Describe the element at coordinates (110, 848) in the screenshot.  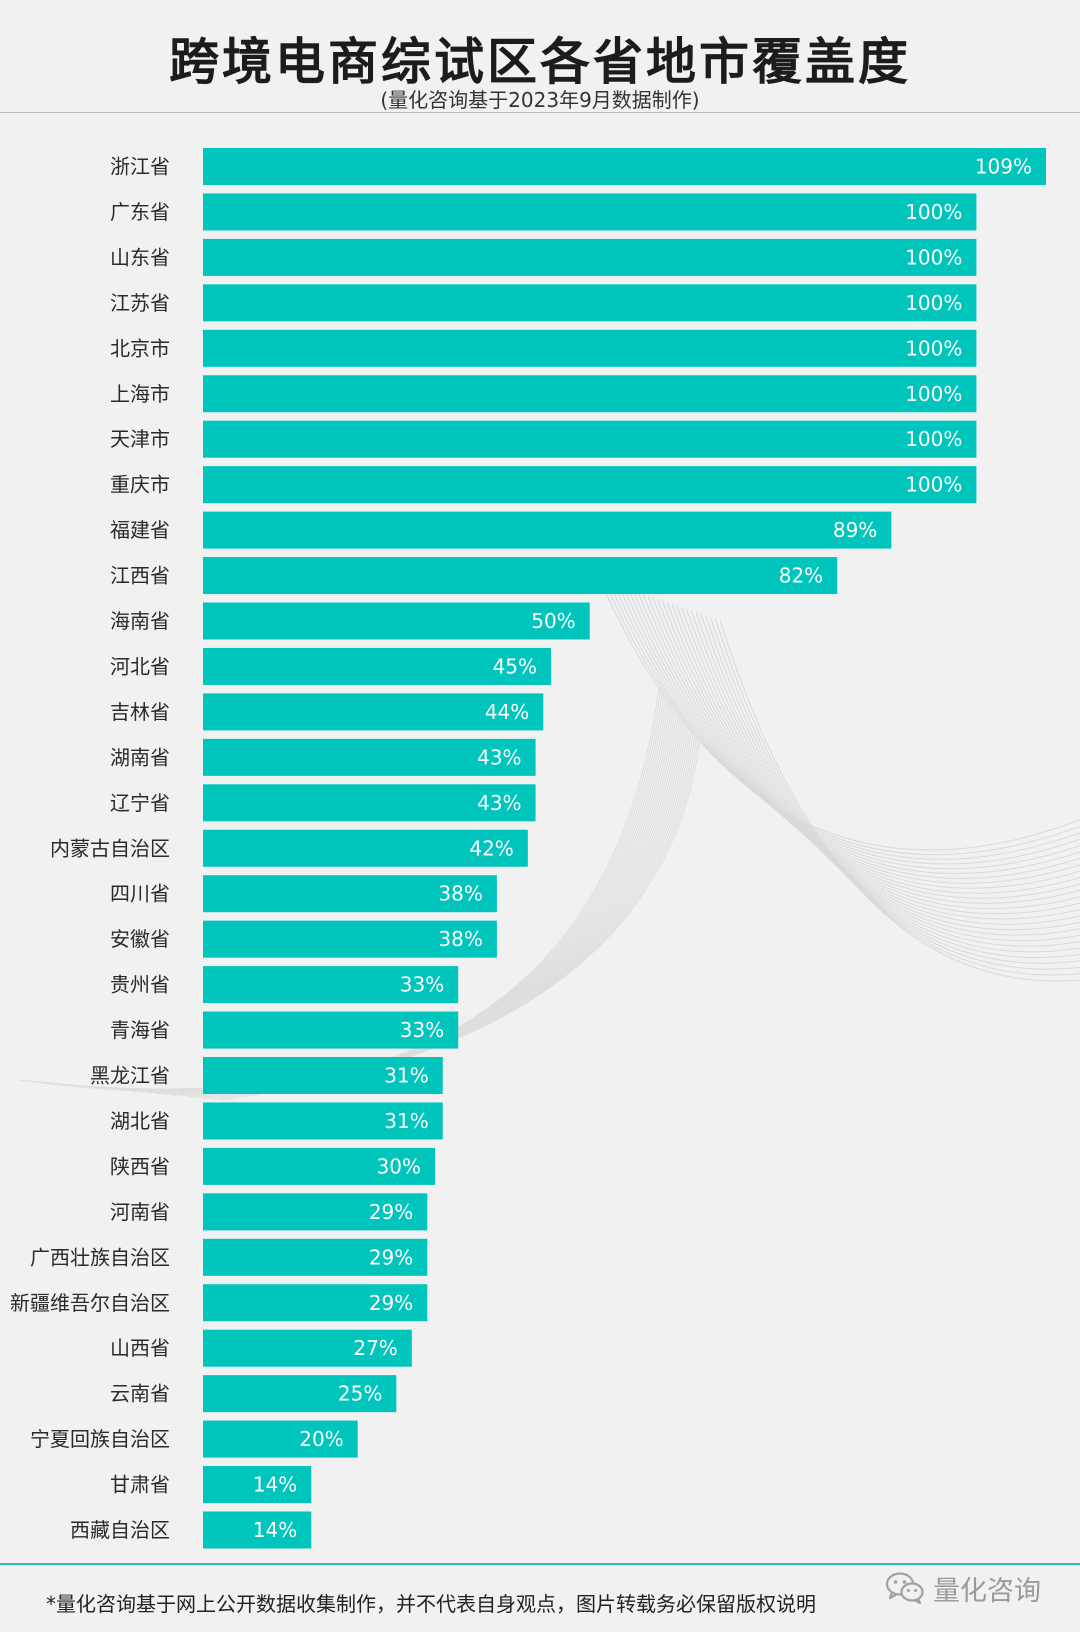
I see `category-label: 内蒙古自治区` at that location.